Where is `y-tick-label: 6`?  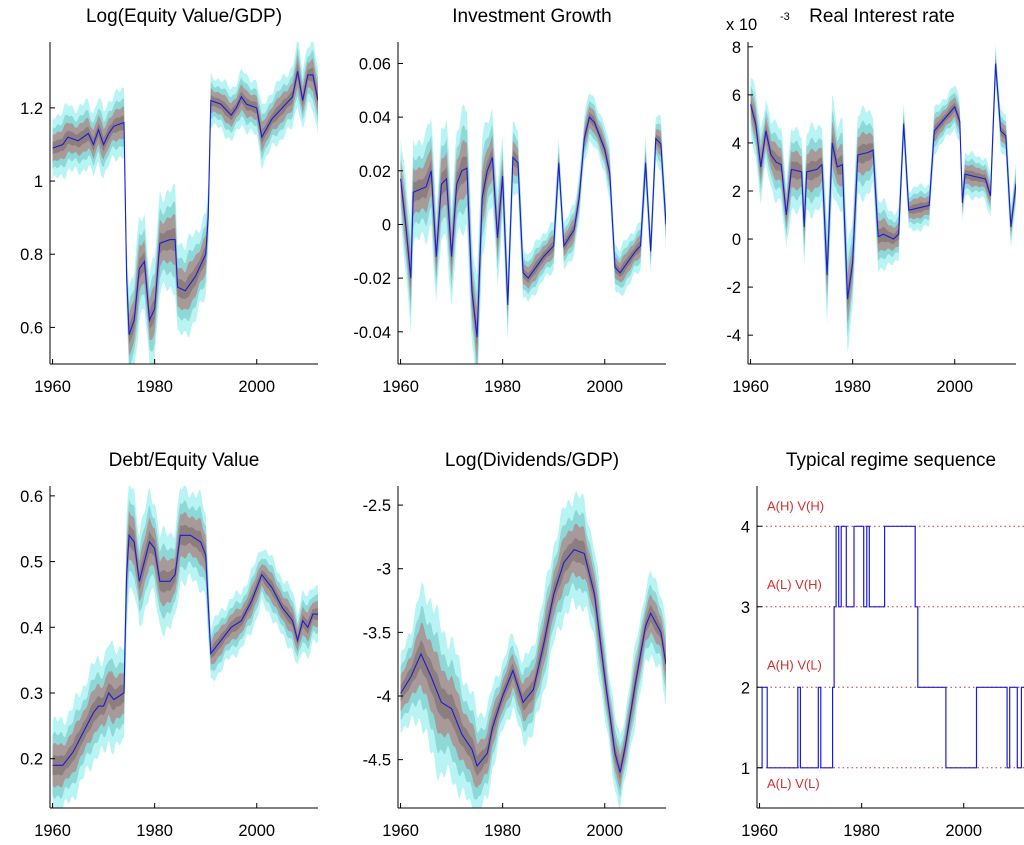 y-tick-label: 6 is located at coordinates (736, 96).